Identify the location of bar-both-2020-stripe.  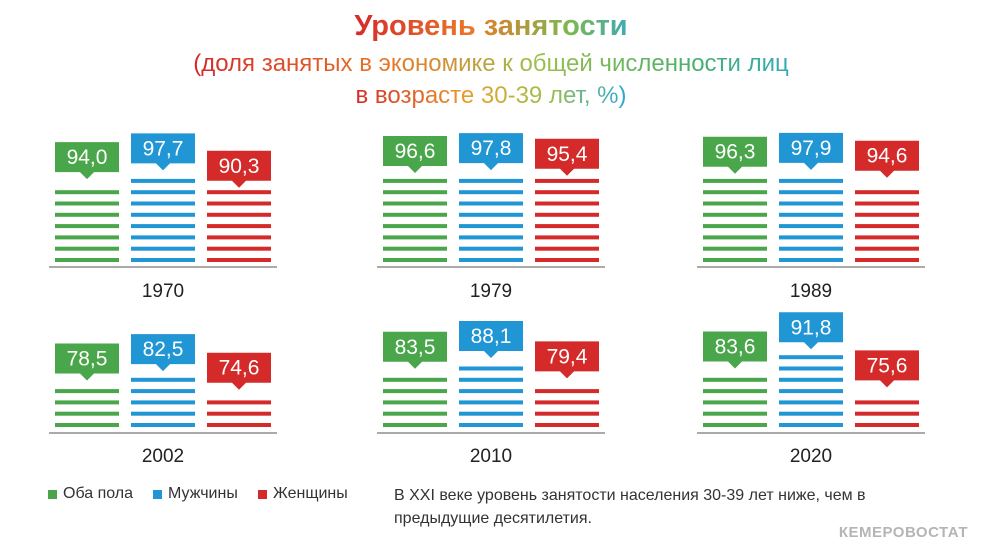
(735, 425).